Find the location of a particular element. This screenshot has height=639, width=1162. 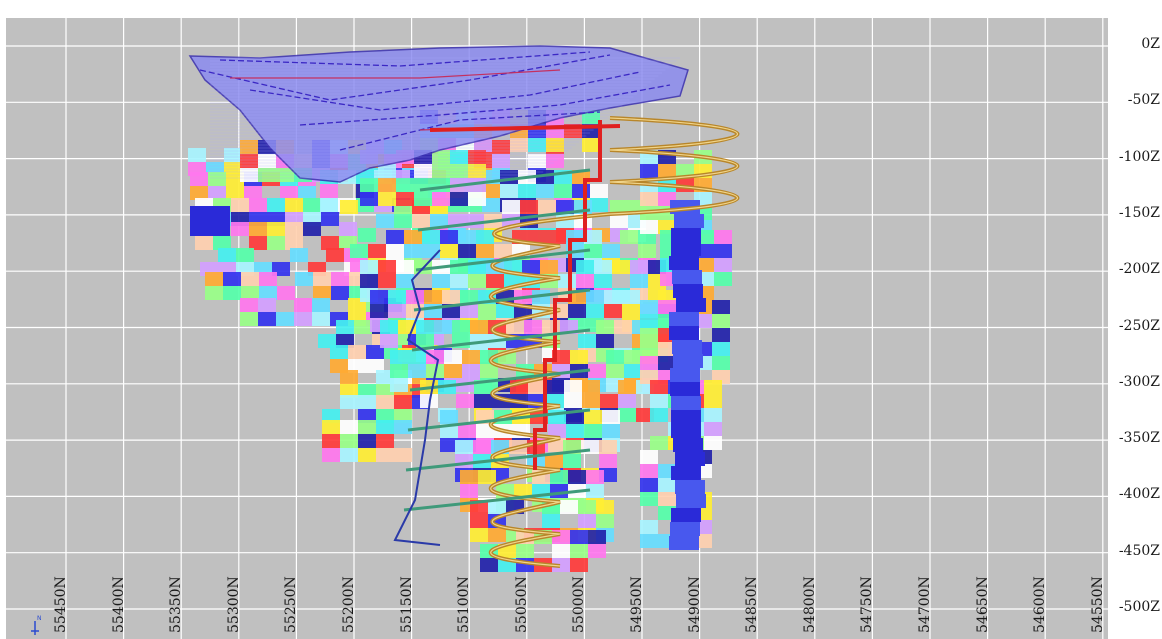

elevation-label: -300Z is located at coordinates (1139, 381).